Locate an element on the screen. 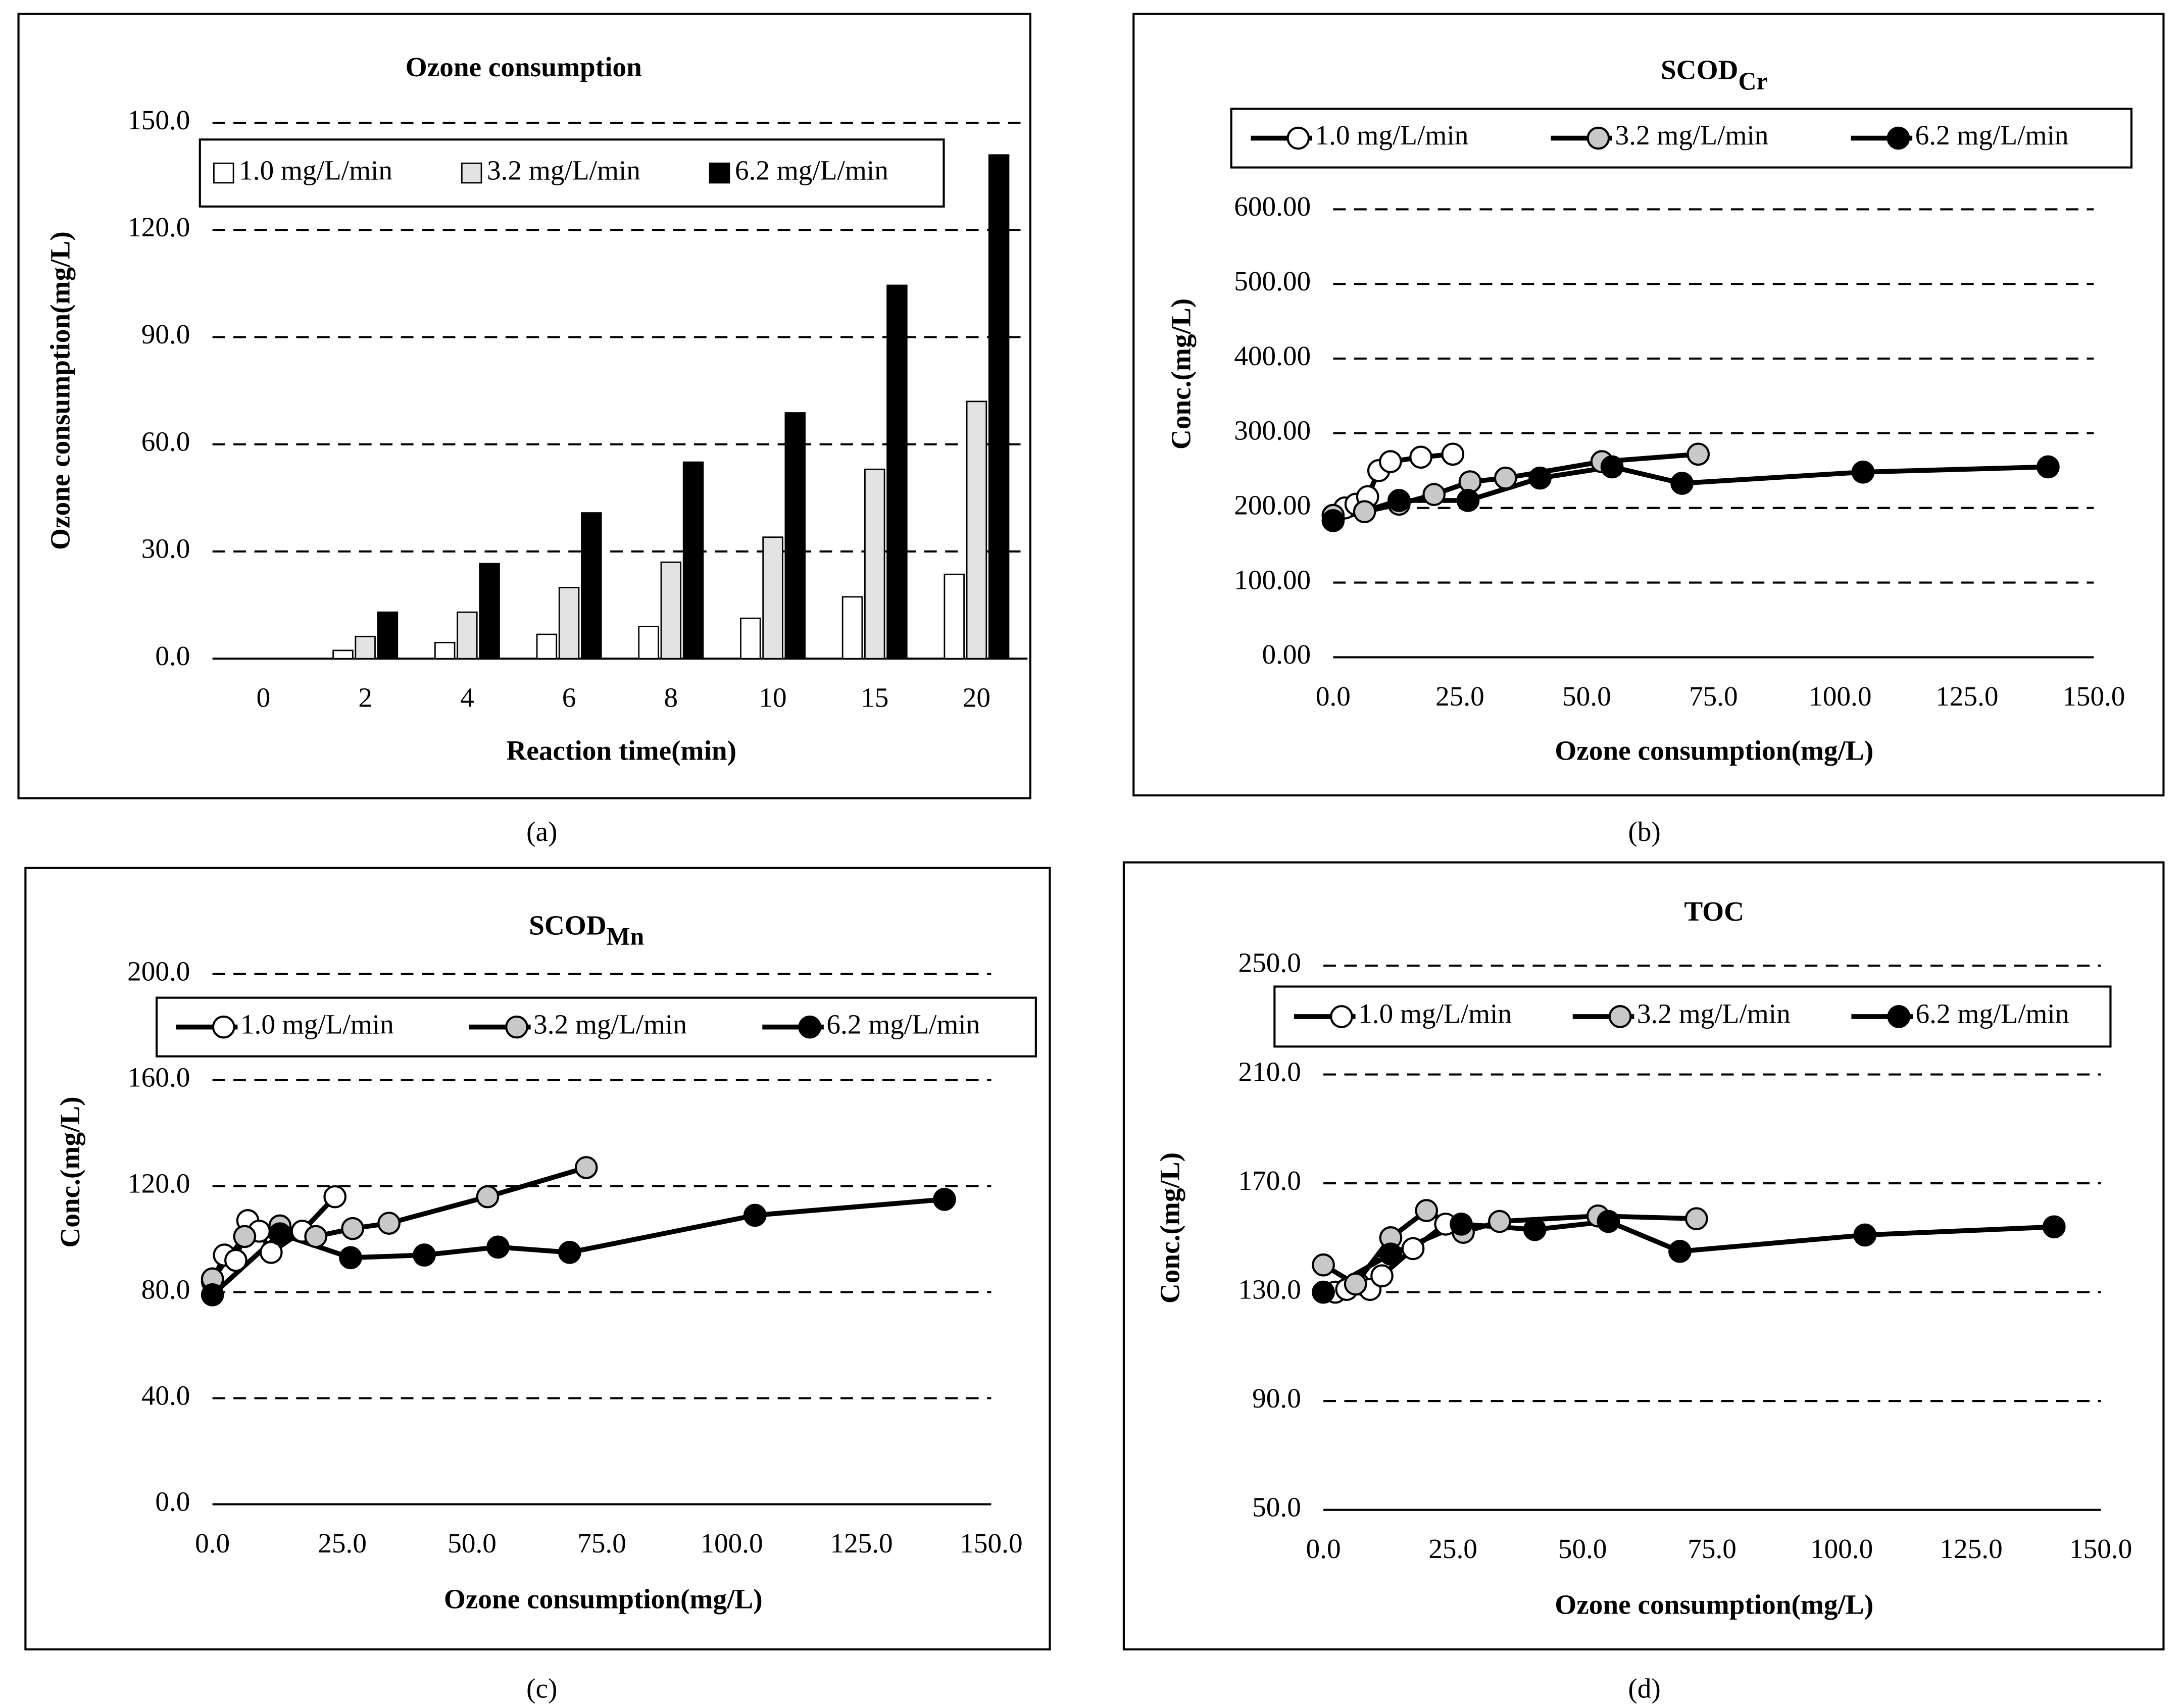 The height and width of the screenshot is (1708, 2182). y-axis-label: Ozone consumption(mg/L) is located at coordinates (60, 391).